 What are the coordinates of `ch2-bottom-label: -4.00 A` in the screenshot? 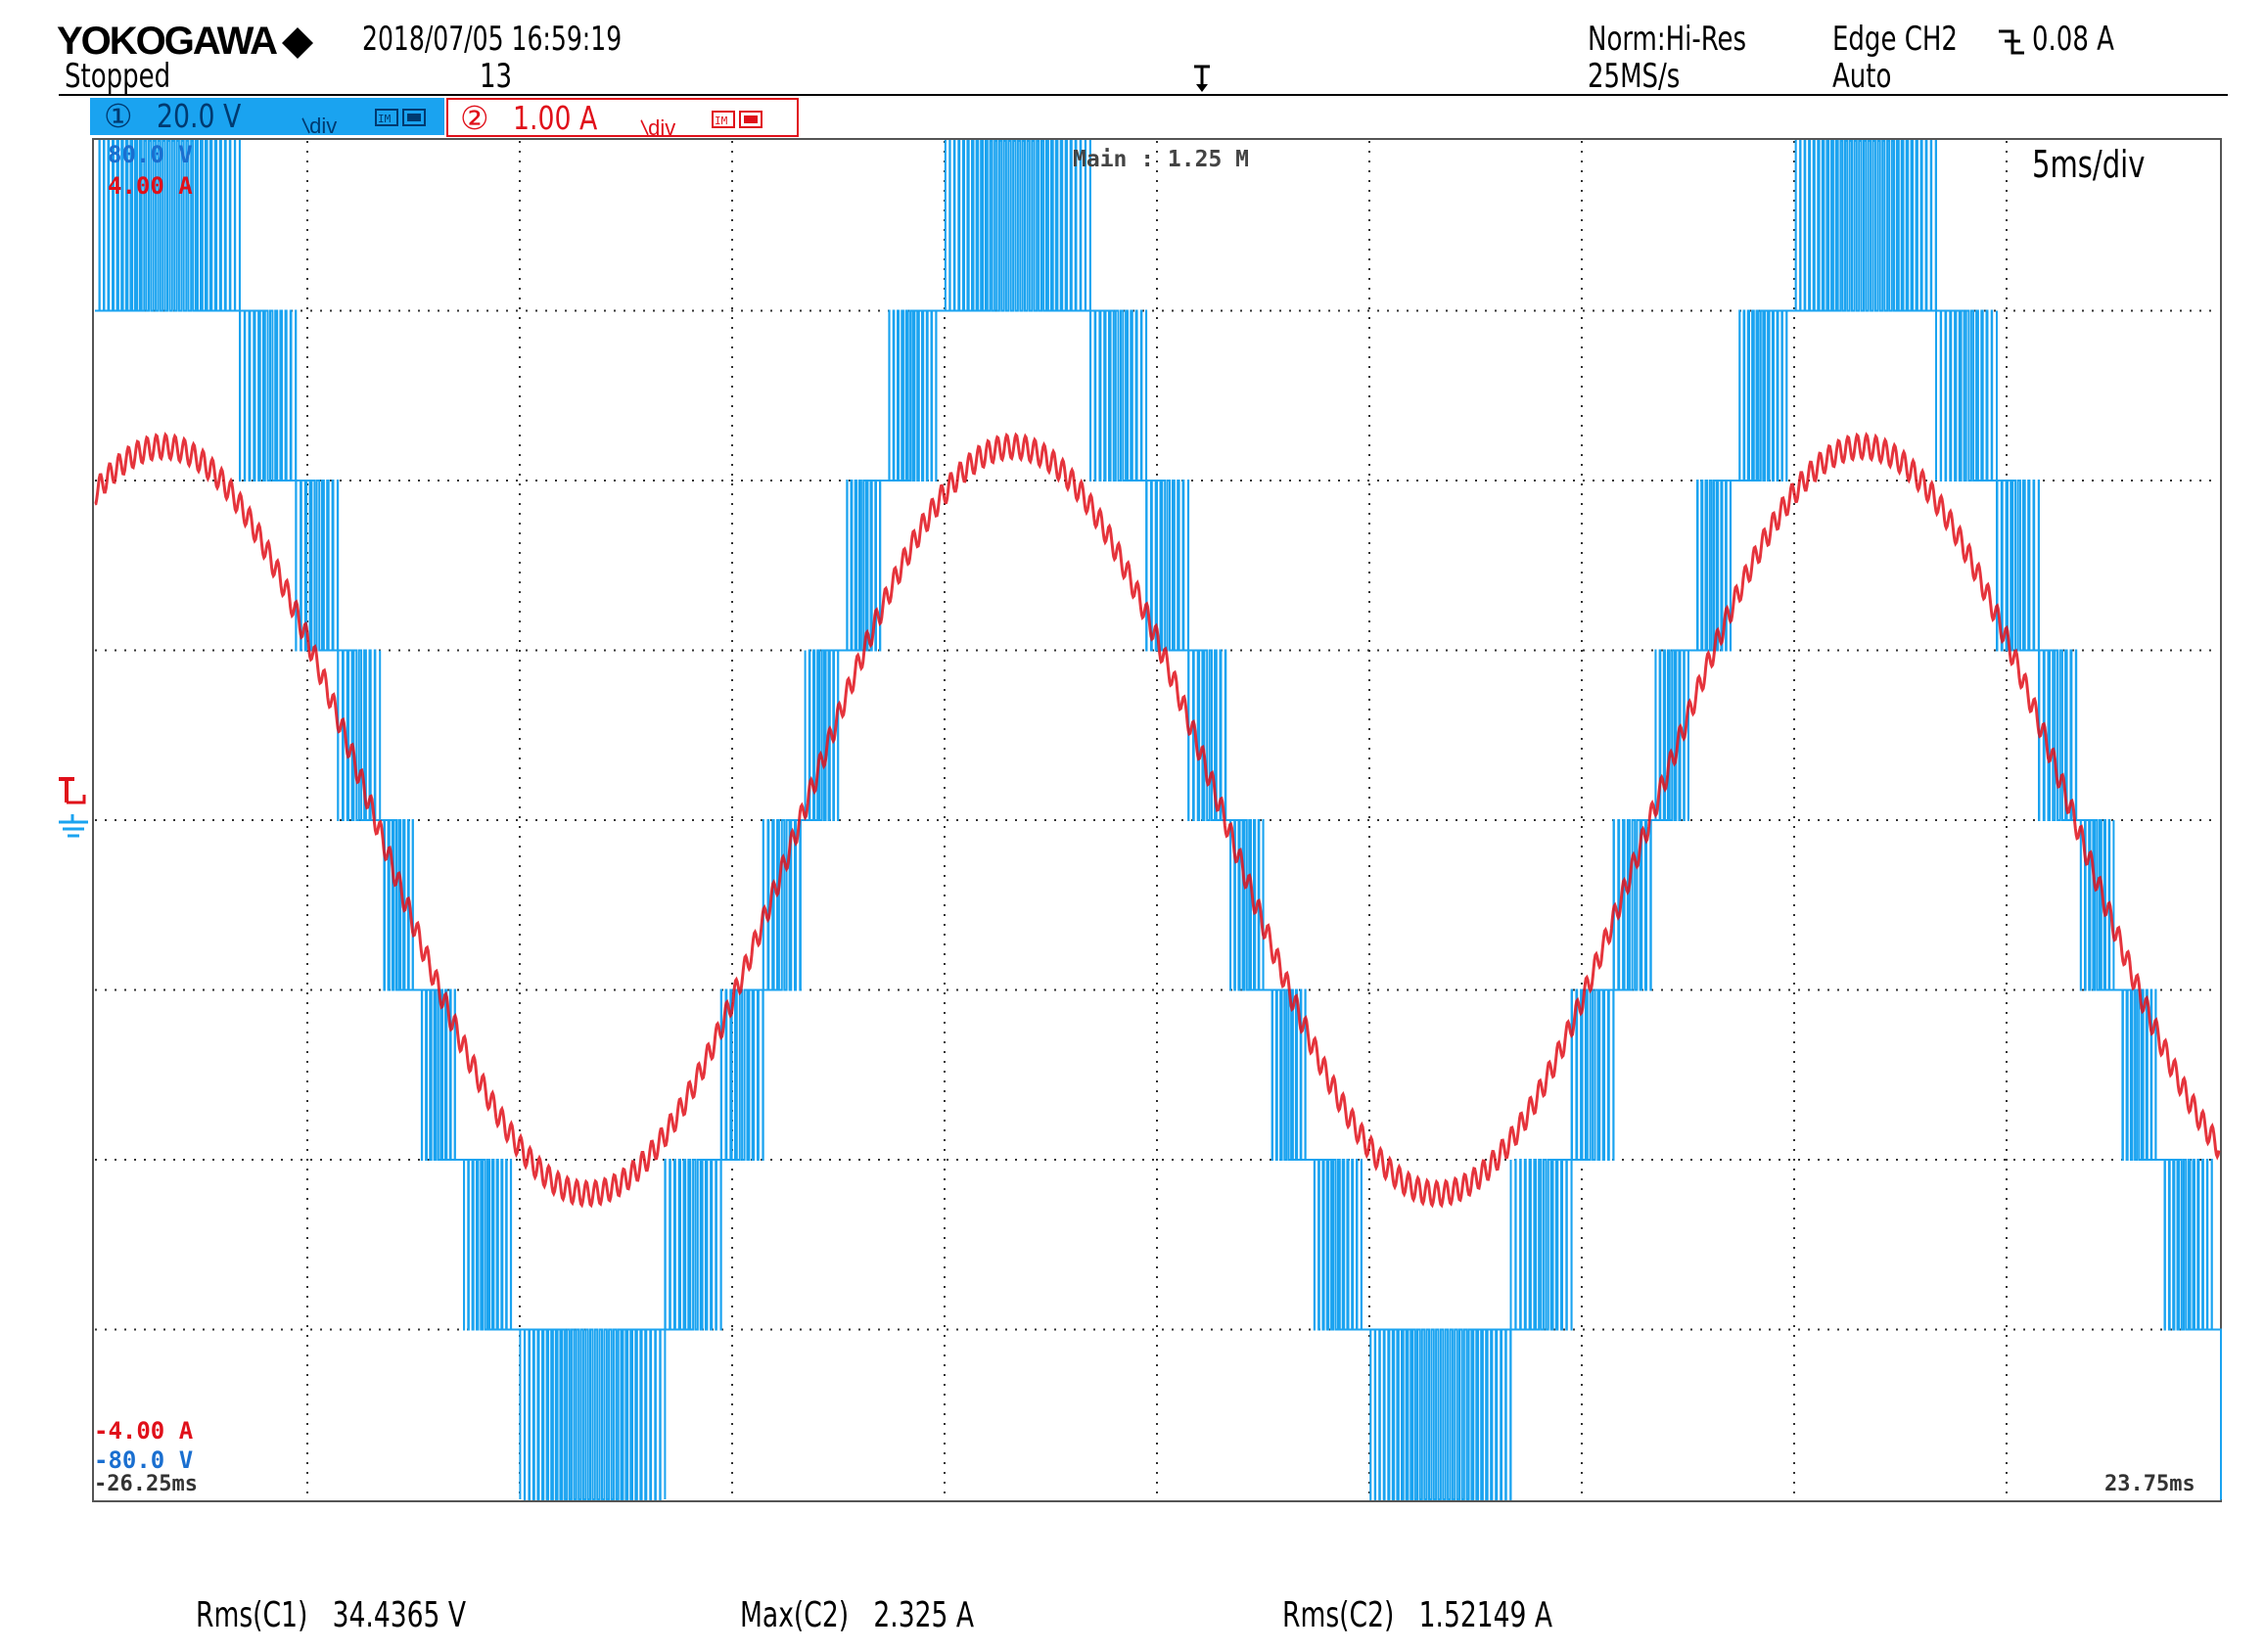 It's located at (144, 1431).